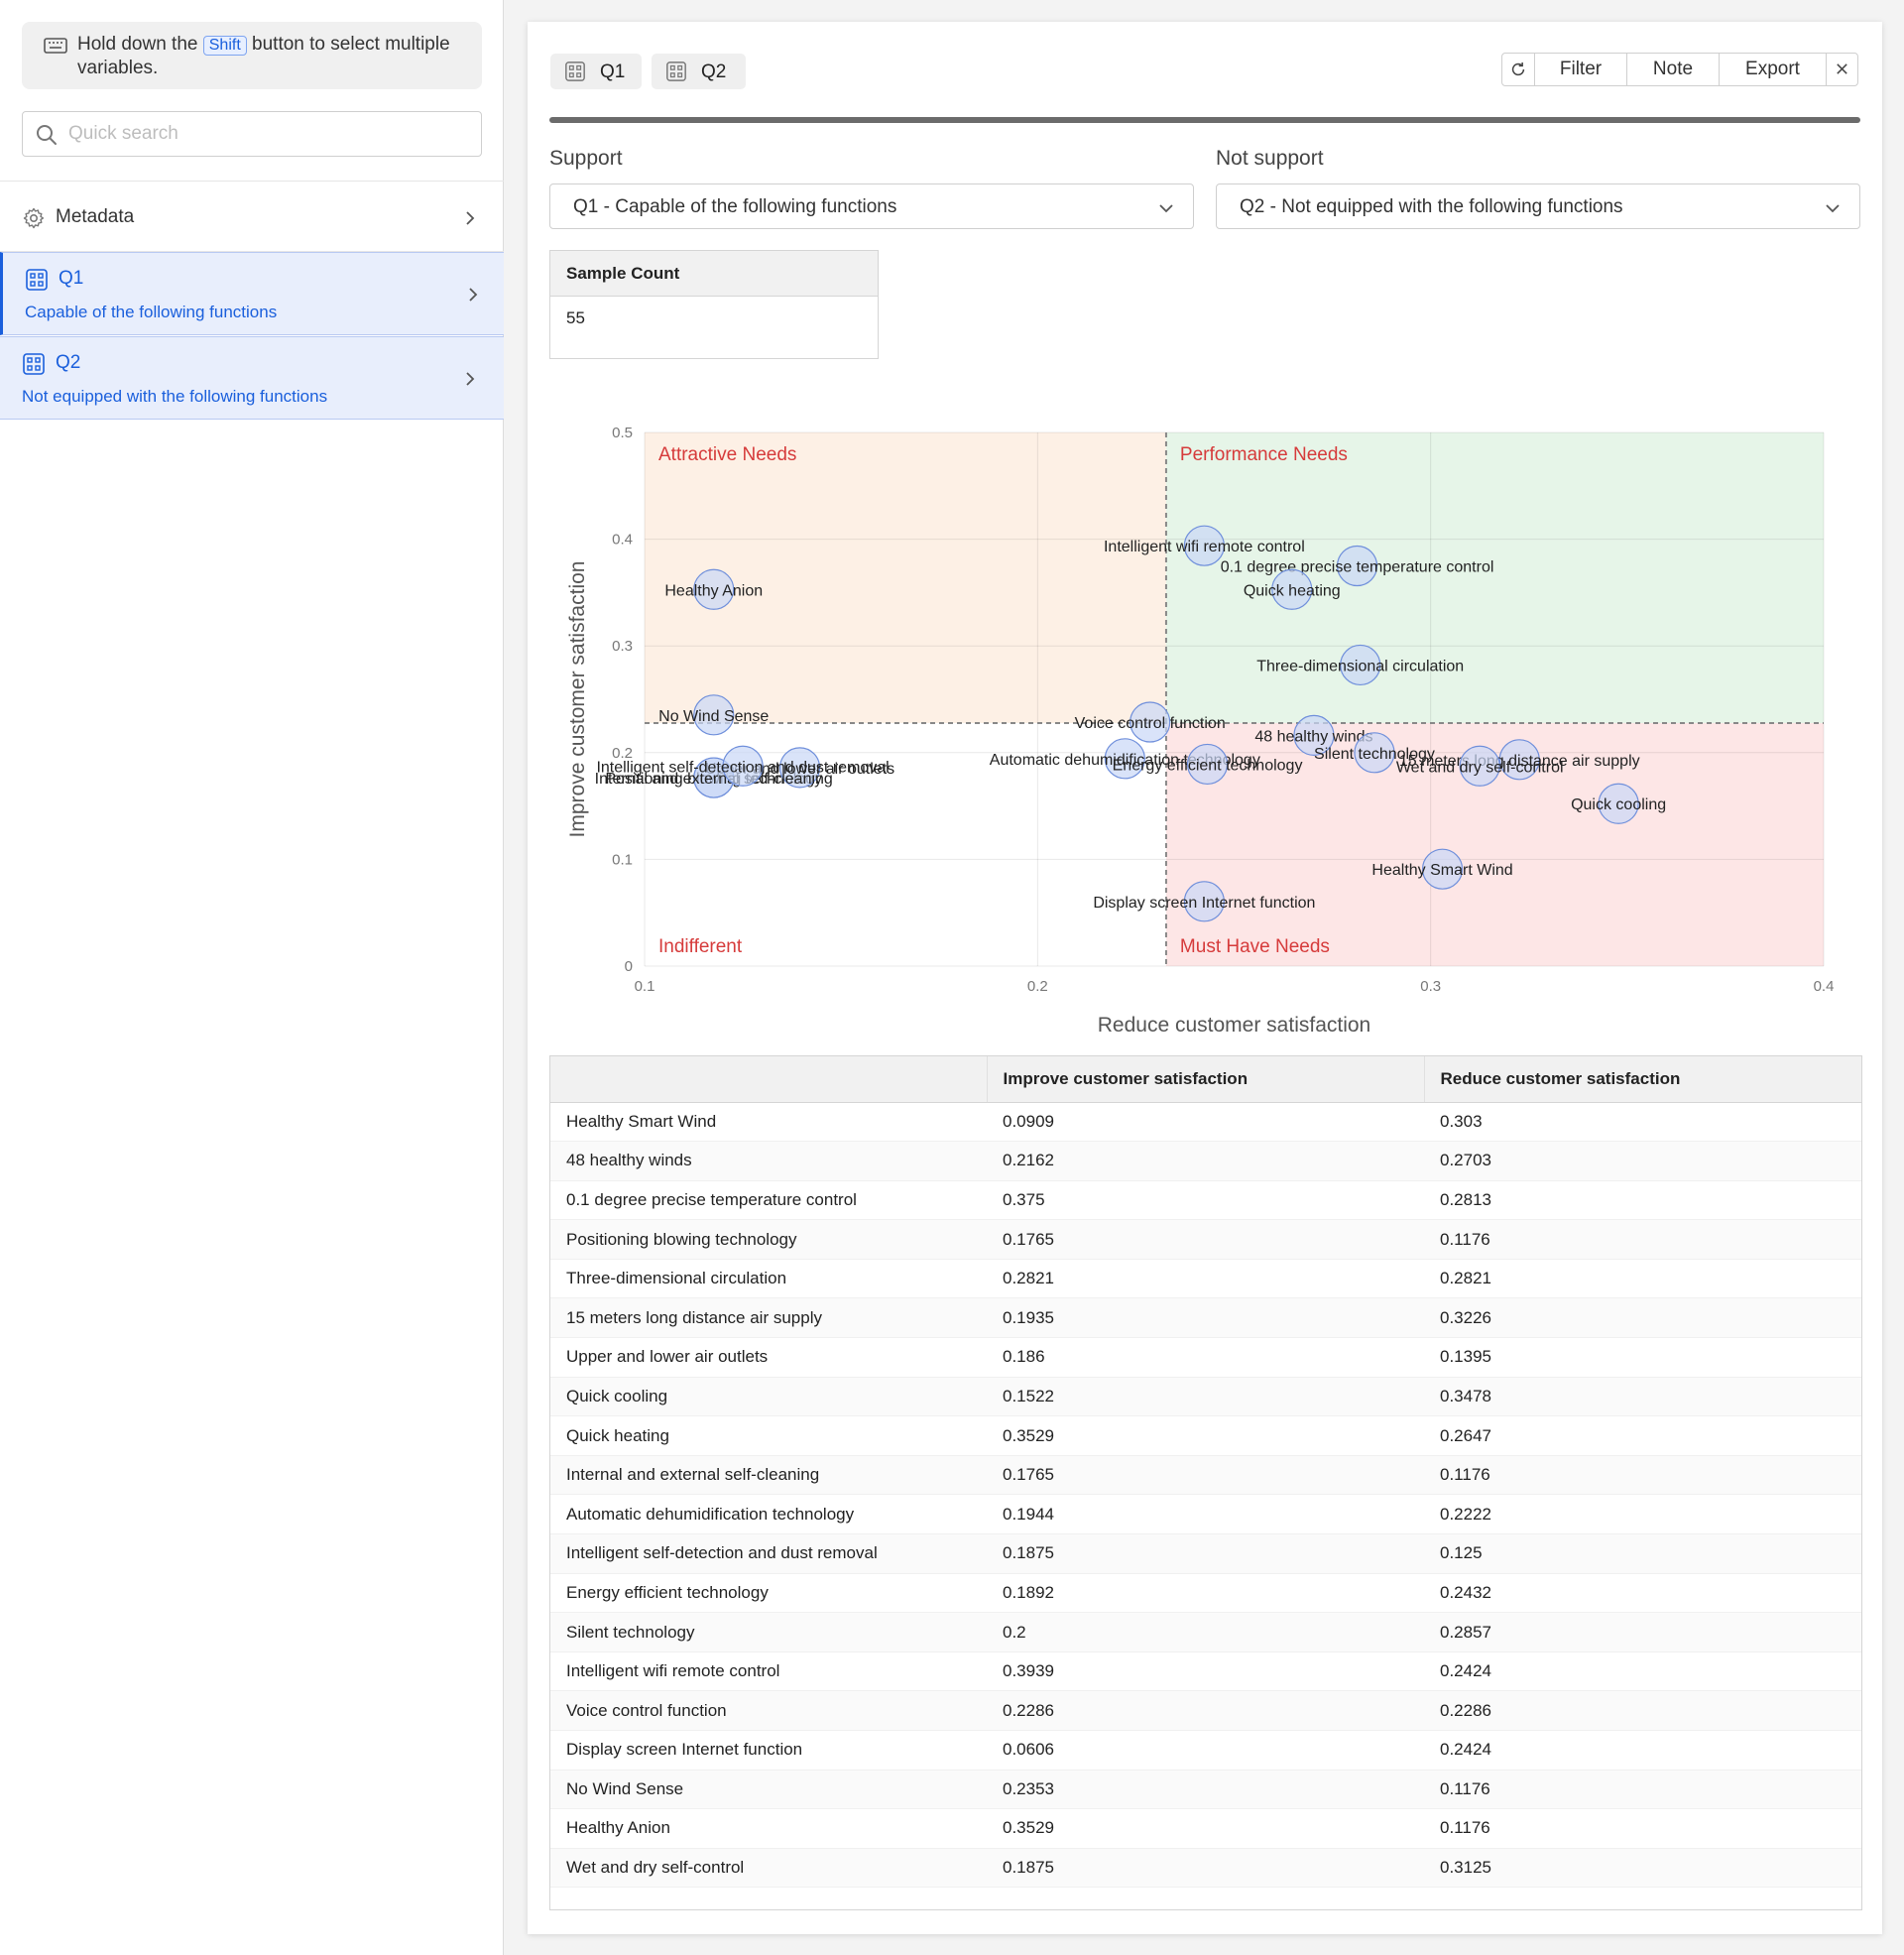  I want to click on table-cell: 0.0909, so click(1205, 1123).